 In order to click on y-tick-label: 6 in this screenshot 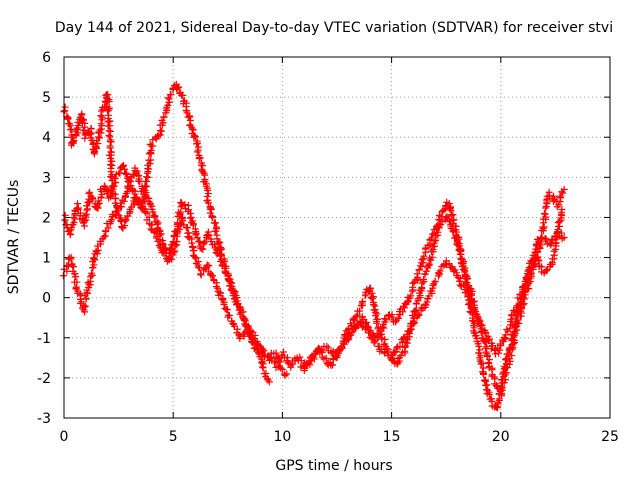, I will do `click(46, 58)`.